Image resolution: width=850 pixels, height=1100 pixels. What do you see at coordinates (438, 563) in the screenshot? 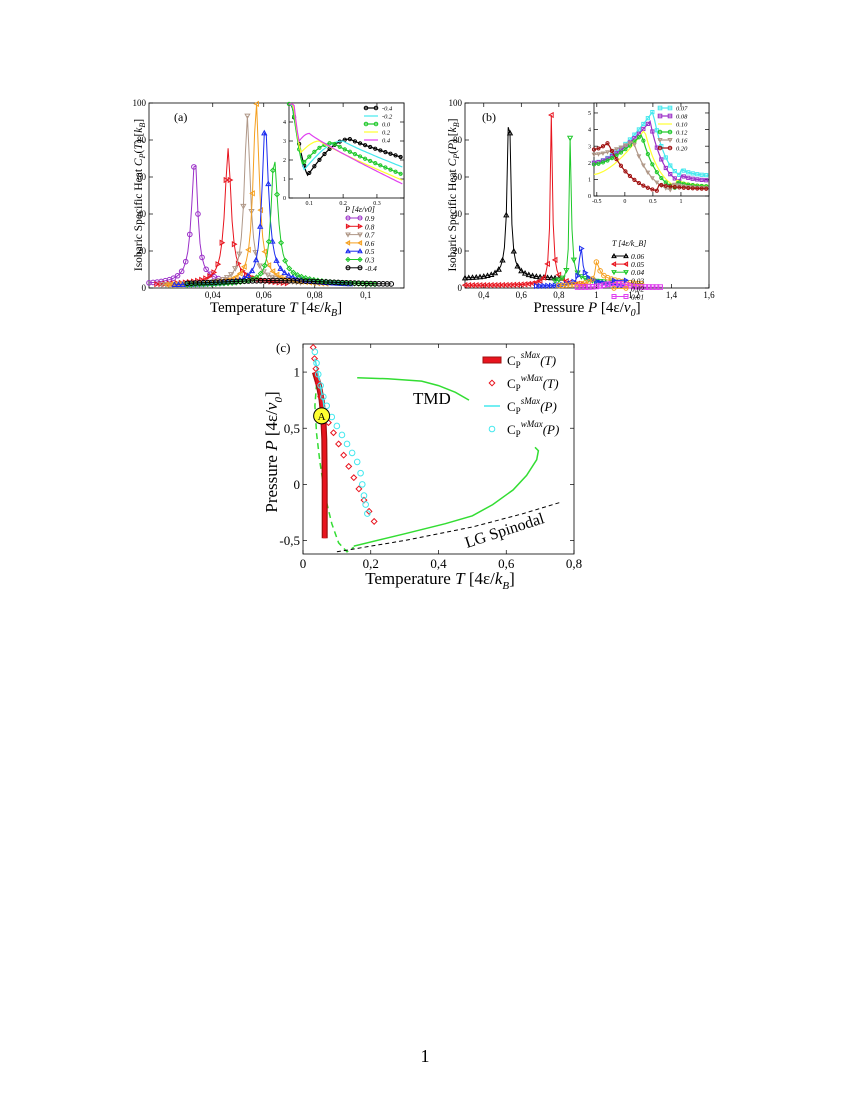
I see `x-tick-label: 0,4` at bounding box center [438, 563].